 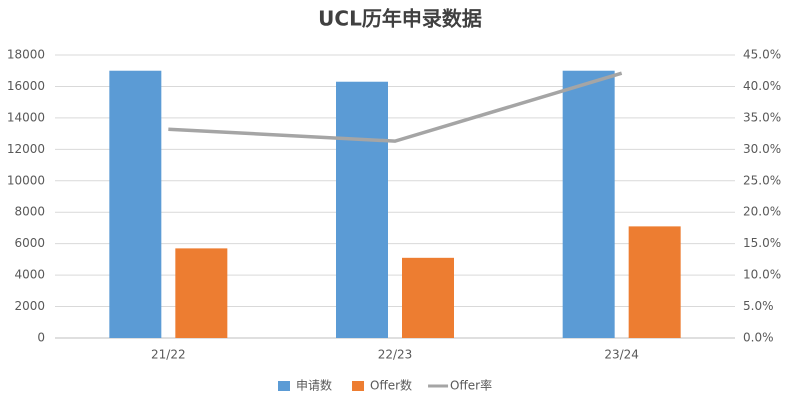 I want to click on y2-tick-label: 40.0%, so click(x=762, y=86).